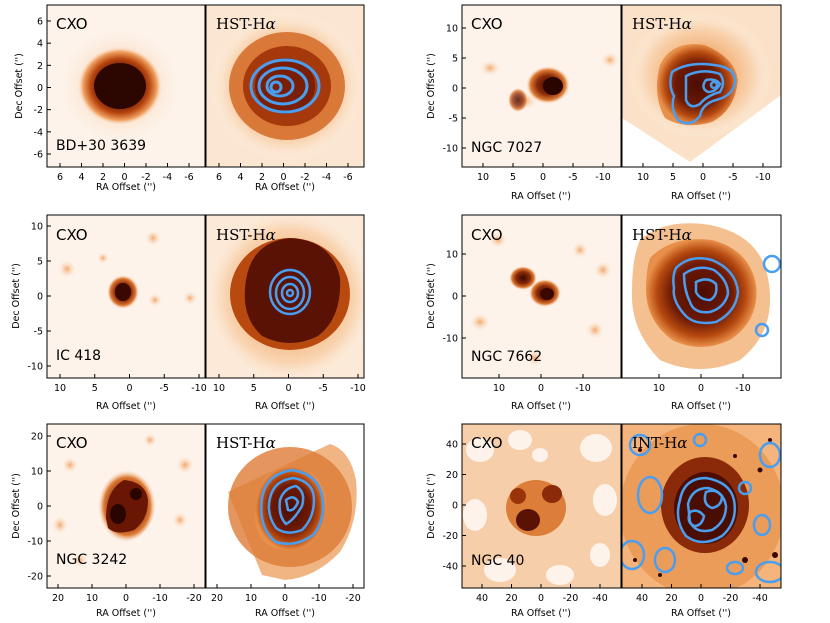 This screenshot has height=623, width=830. Describe the element at coordinates (40, 262) in the screenshot. I see `y-tick-label: 5` at that location.